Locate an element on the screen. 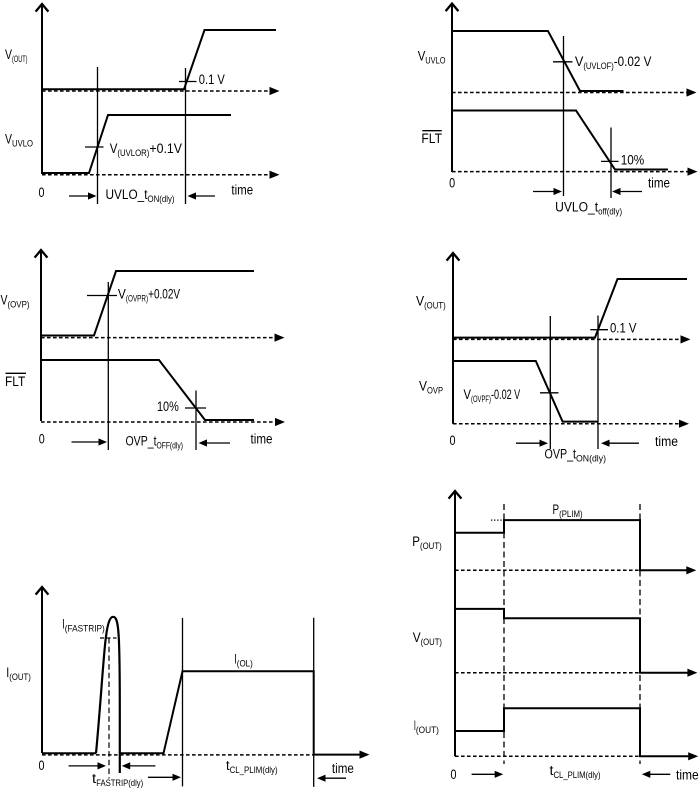 The width and height of the screenshot is (700, 790). svg-text: P(PLIM) is located at coordinates (568, 510).